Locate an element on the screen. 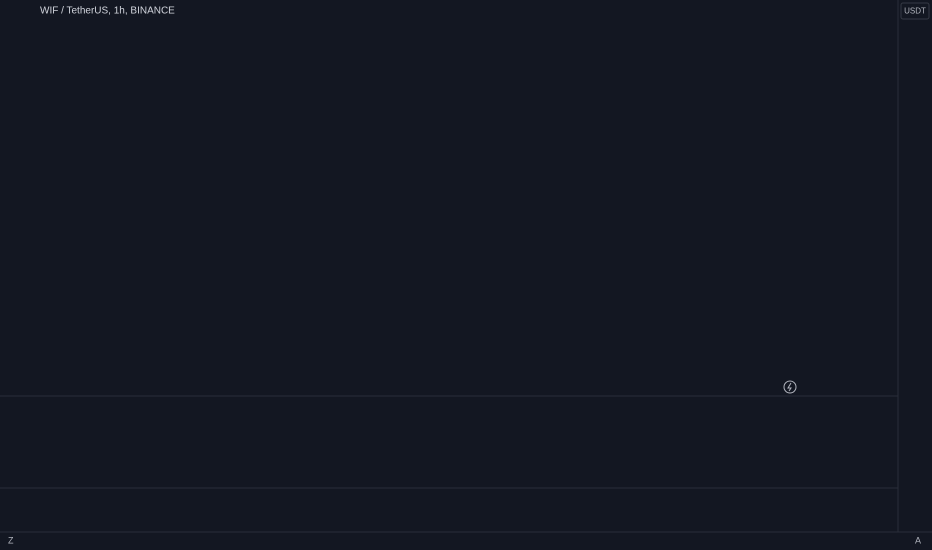 The image size is (932, 550). footer-icon: Z is located at coordinates (11, 540).